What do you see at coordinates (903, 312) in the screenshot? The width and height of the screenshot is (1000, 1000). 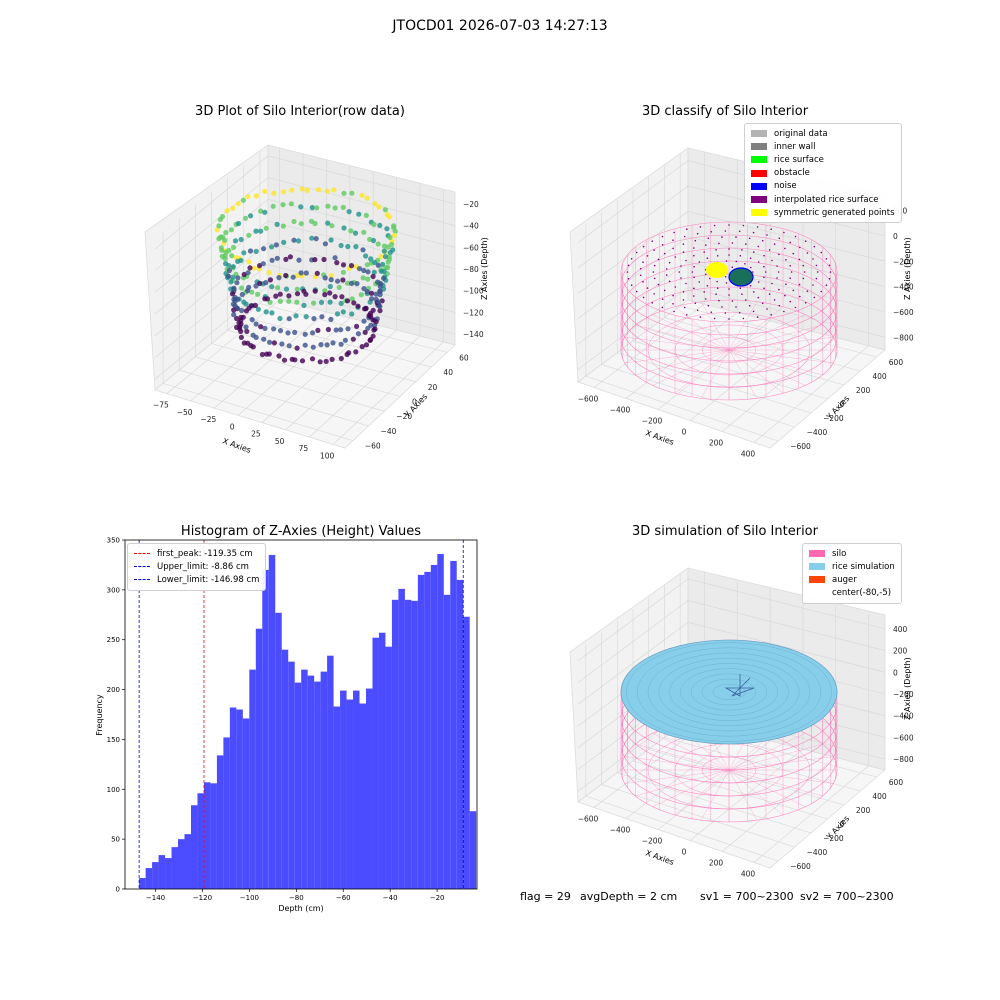 I see `classify-z-tick: −600` at bounding box center [903, 312].